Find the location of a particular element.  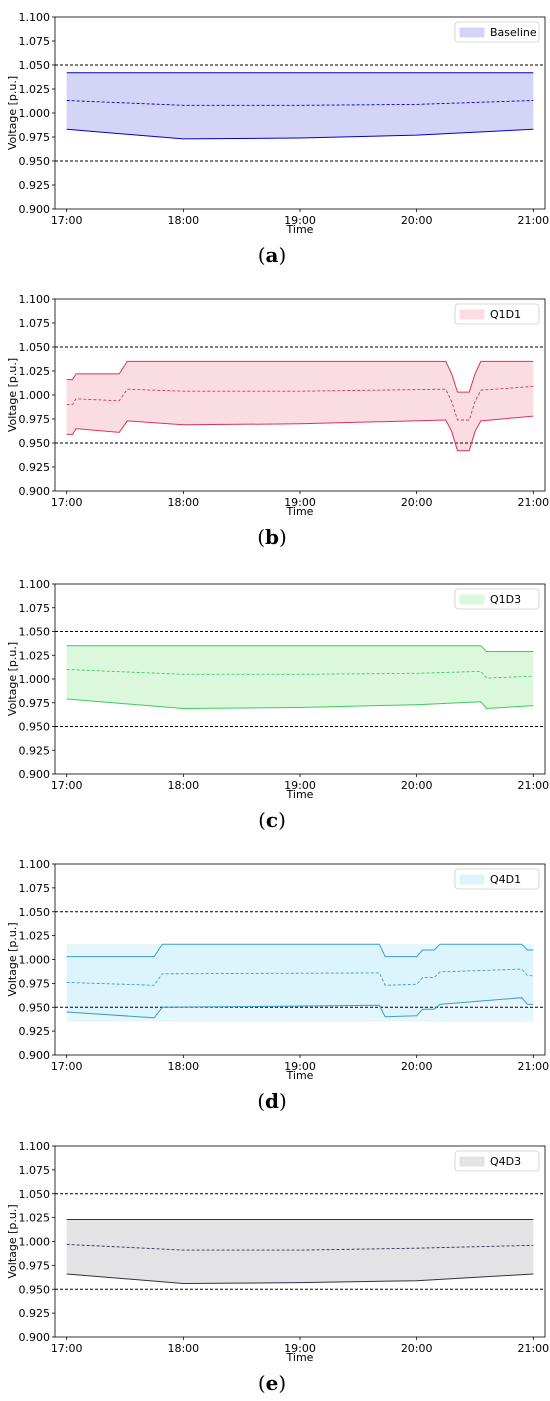

panel-caption: (a) is located at coordinates (272, 255).